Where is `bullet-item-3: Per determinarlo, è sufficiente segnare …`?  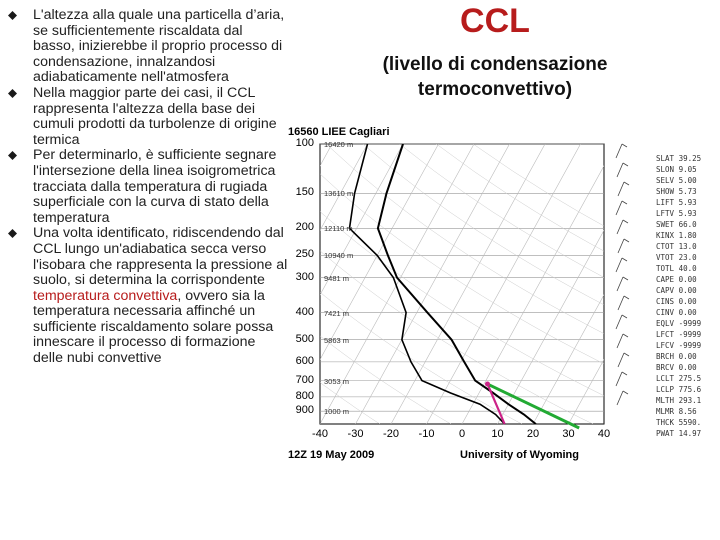
bullet-item-3: Per determinarlo, è sufficiente segnare … is located at coordinates (148, 187).